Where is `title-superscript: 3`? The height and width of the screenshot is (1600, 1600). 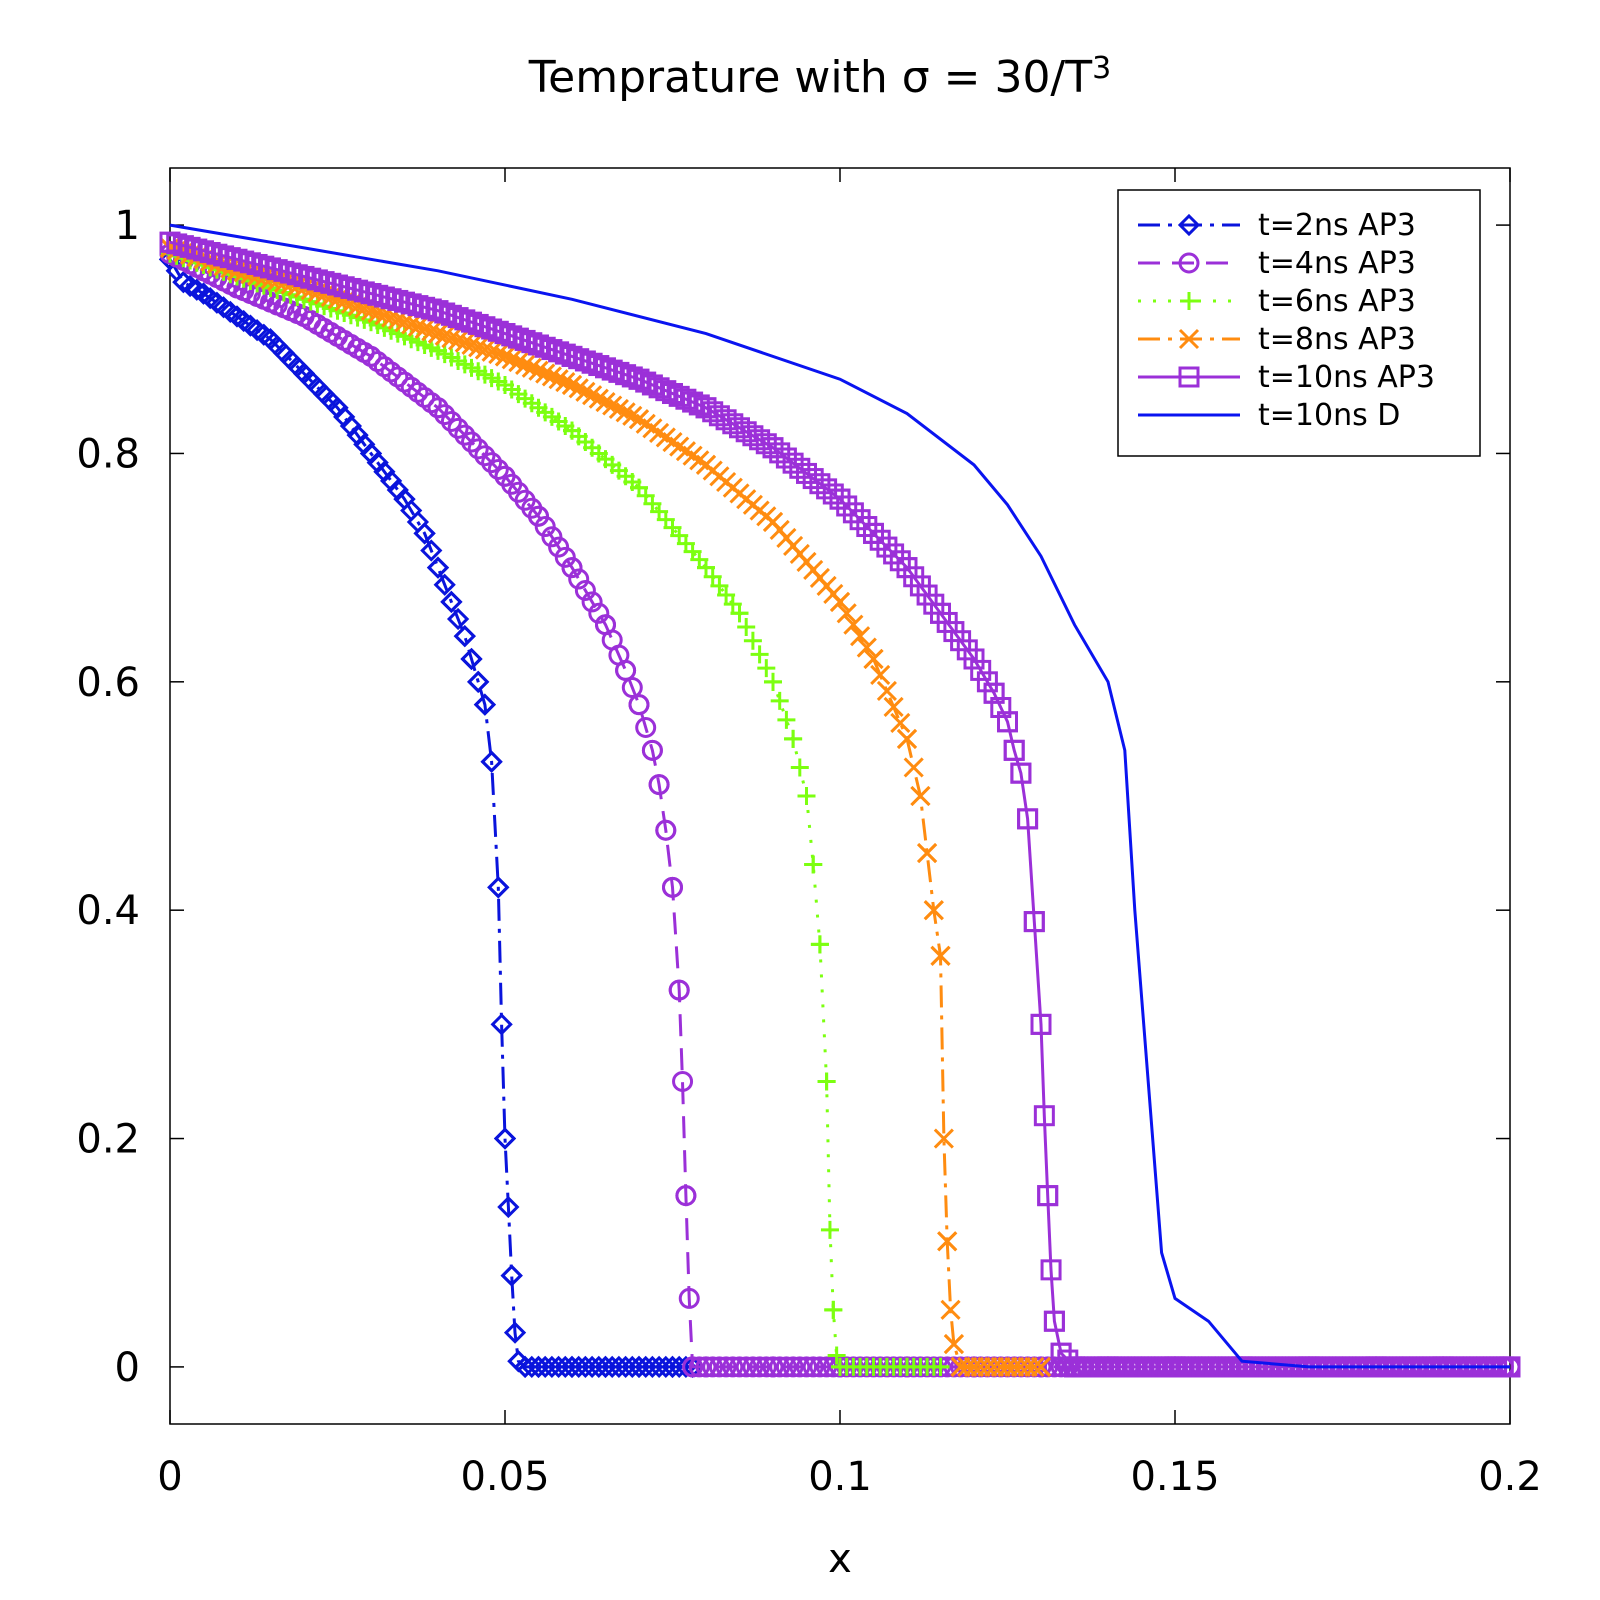
title-superscript: 3 is located at coordinates (1101, 68).